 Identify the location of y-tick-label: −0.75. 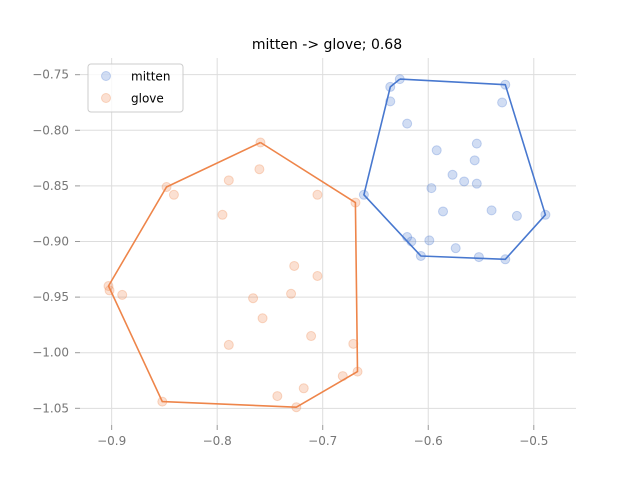
(50, 75).